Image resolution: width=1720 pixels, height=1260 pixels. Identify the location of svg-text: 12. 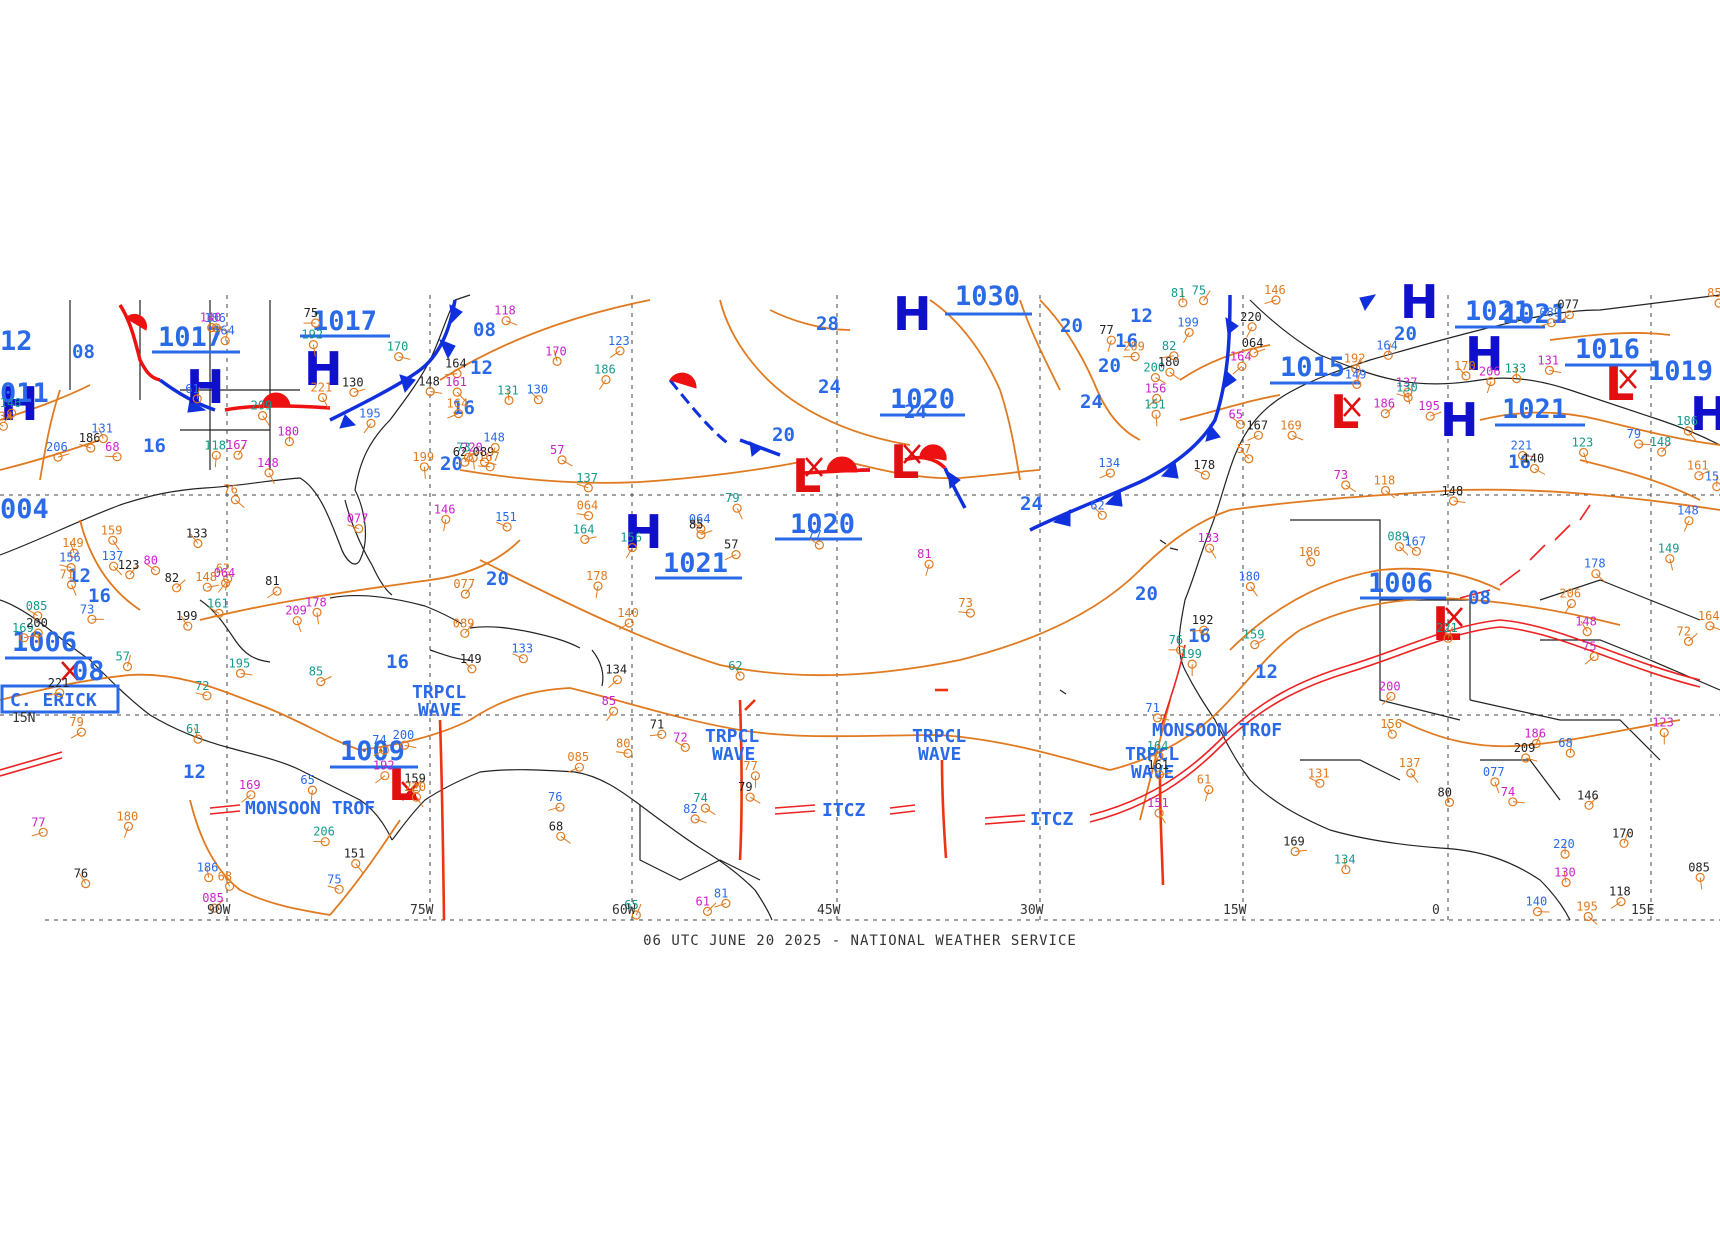
(1141, 316).